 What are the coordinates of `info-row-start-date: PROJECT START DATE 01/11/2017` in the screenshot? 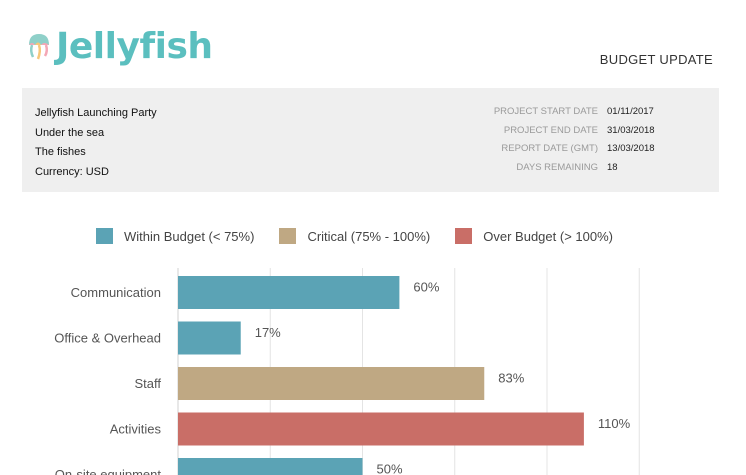 It's located at (578, 115).